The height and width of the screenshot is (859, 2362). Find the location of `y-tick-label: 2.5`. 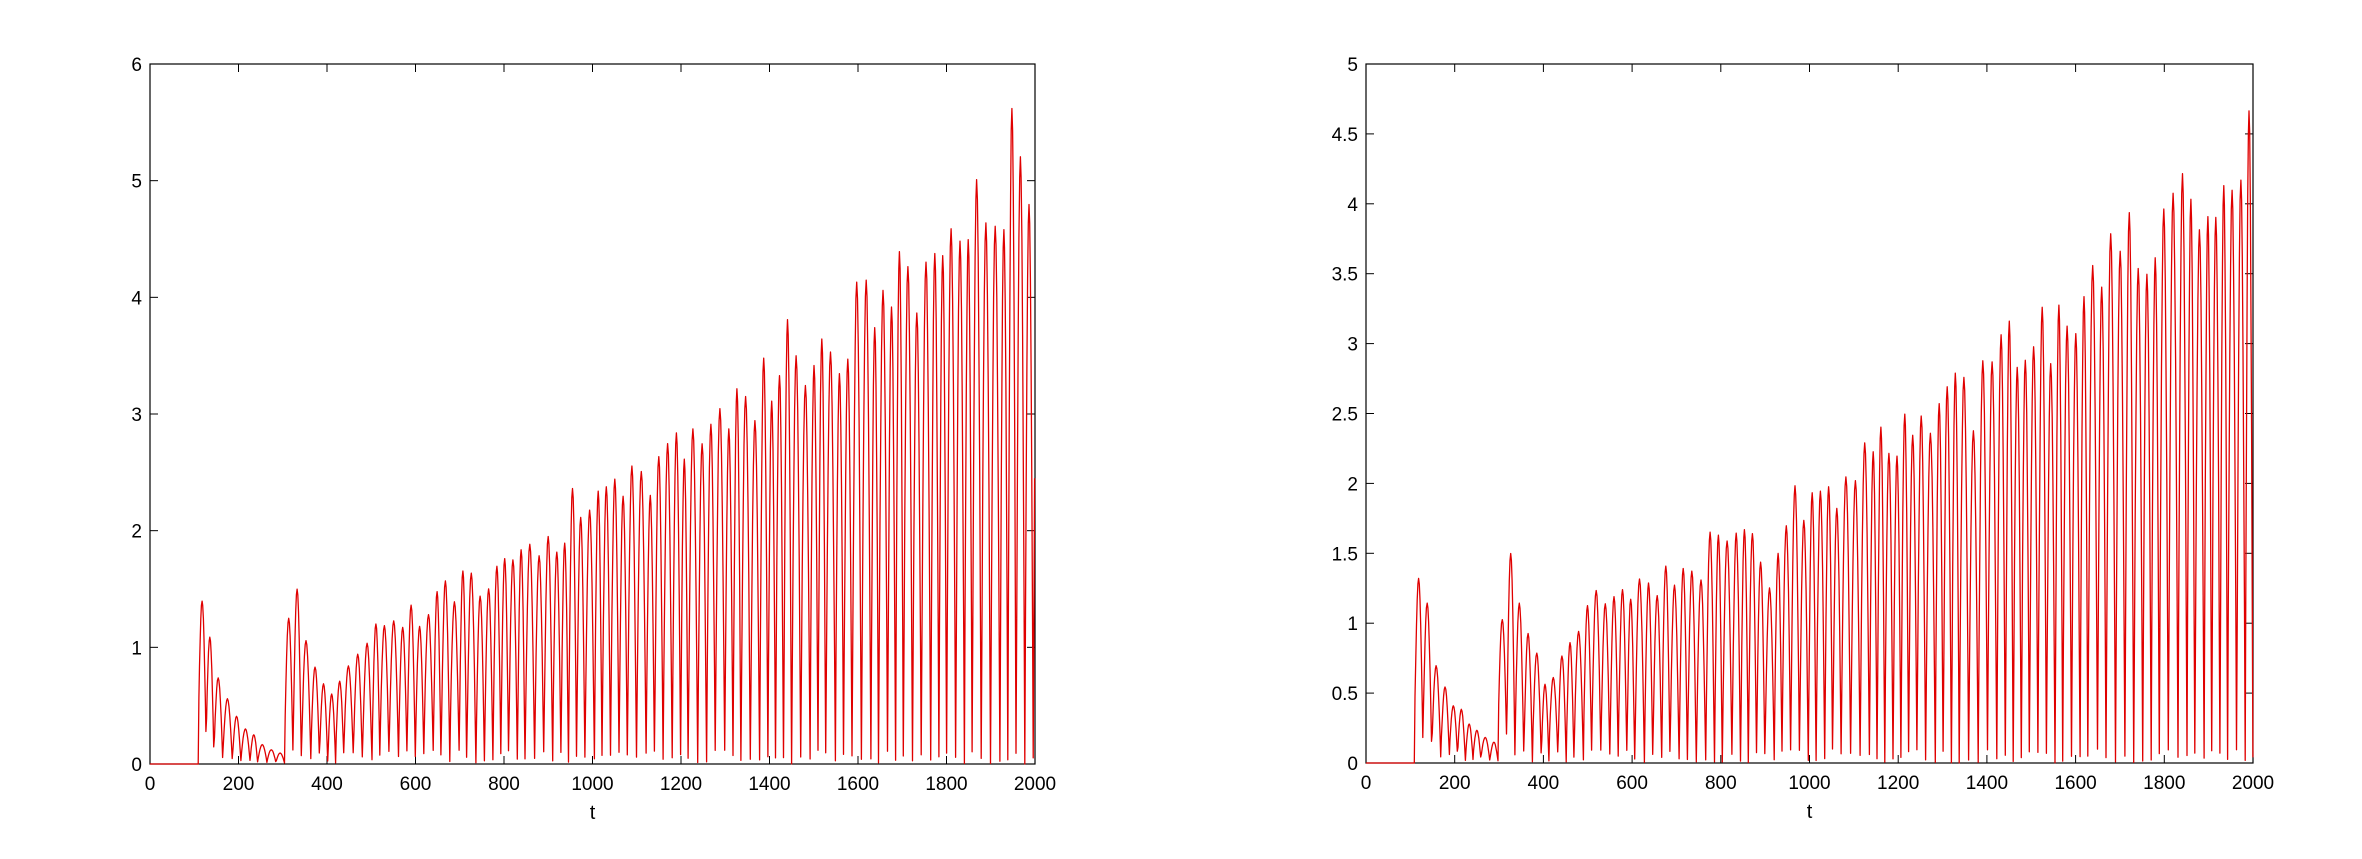

y-tick-label: 2.5 is located at coordinates (1345, 415).